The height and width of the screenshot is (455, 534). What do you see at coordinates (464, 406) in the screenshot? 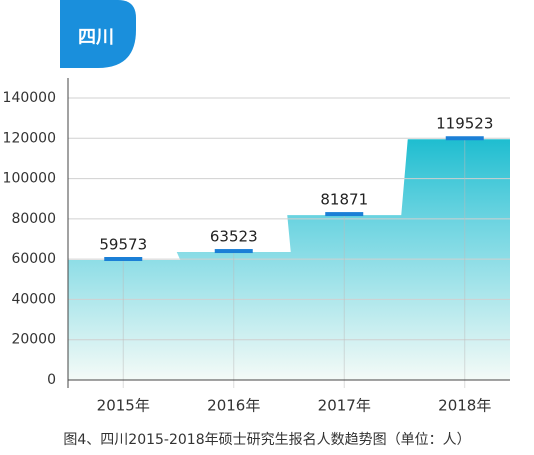
I see `x-tick-label: 2018年` at bounding box center [464, 406].